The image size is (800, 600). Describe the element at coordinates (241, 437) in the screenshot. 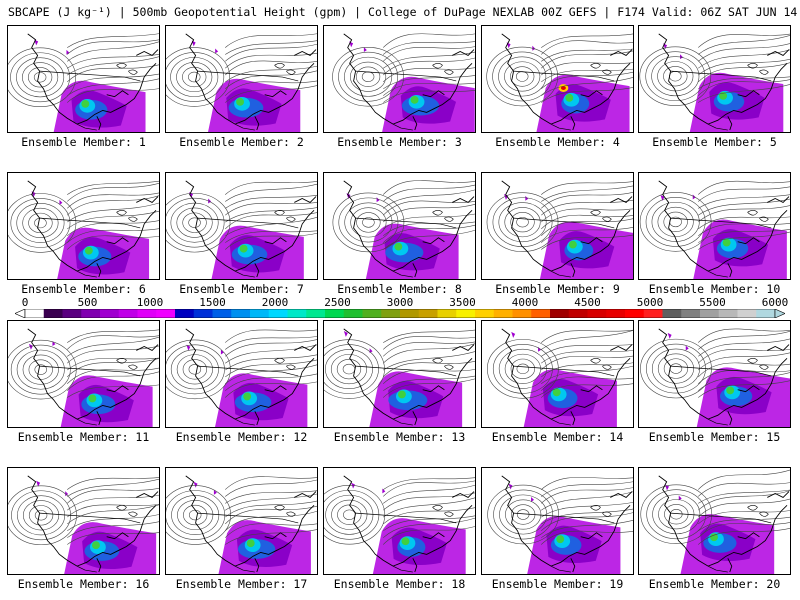

I see `ensemble-member-label: Ensemble Member: 12` at that location.